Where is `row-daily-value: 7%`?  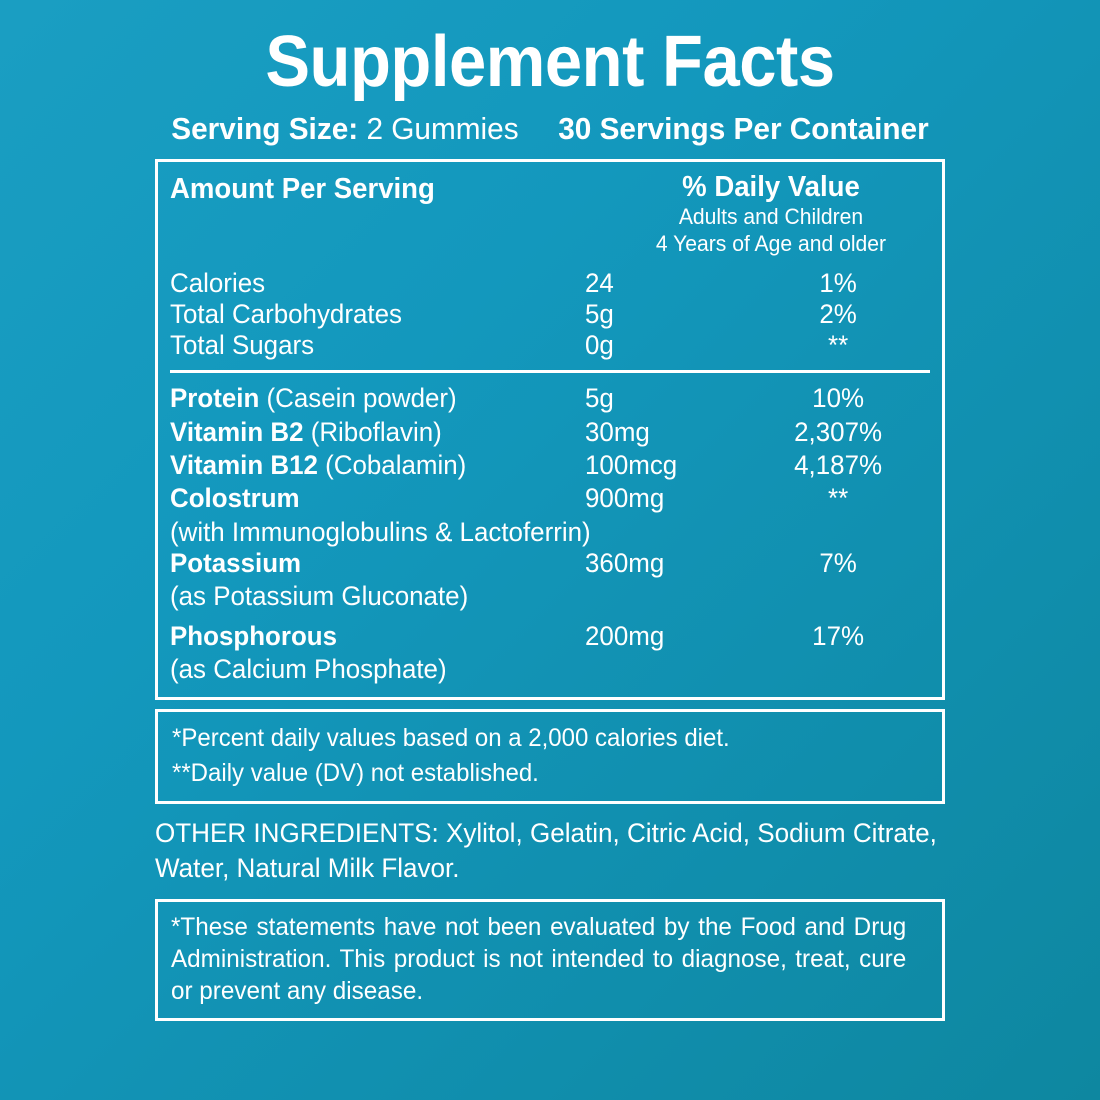
row-daily-value: 7% is located at coordinates (838, 563).